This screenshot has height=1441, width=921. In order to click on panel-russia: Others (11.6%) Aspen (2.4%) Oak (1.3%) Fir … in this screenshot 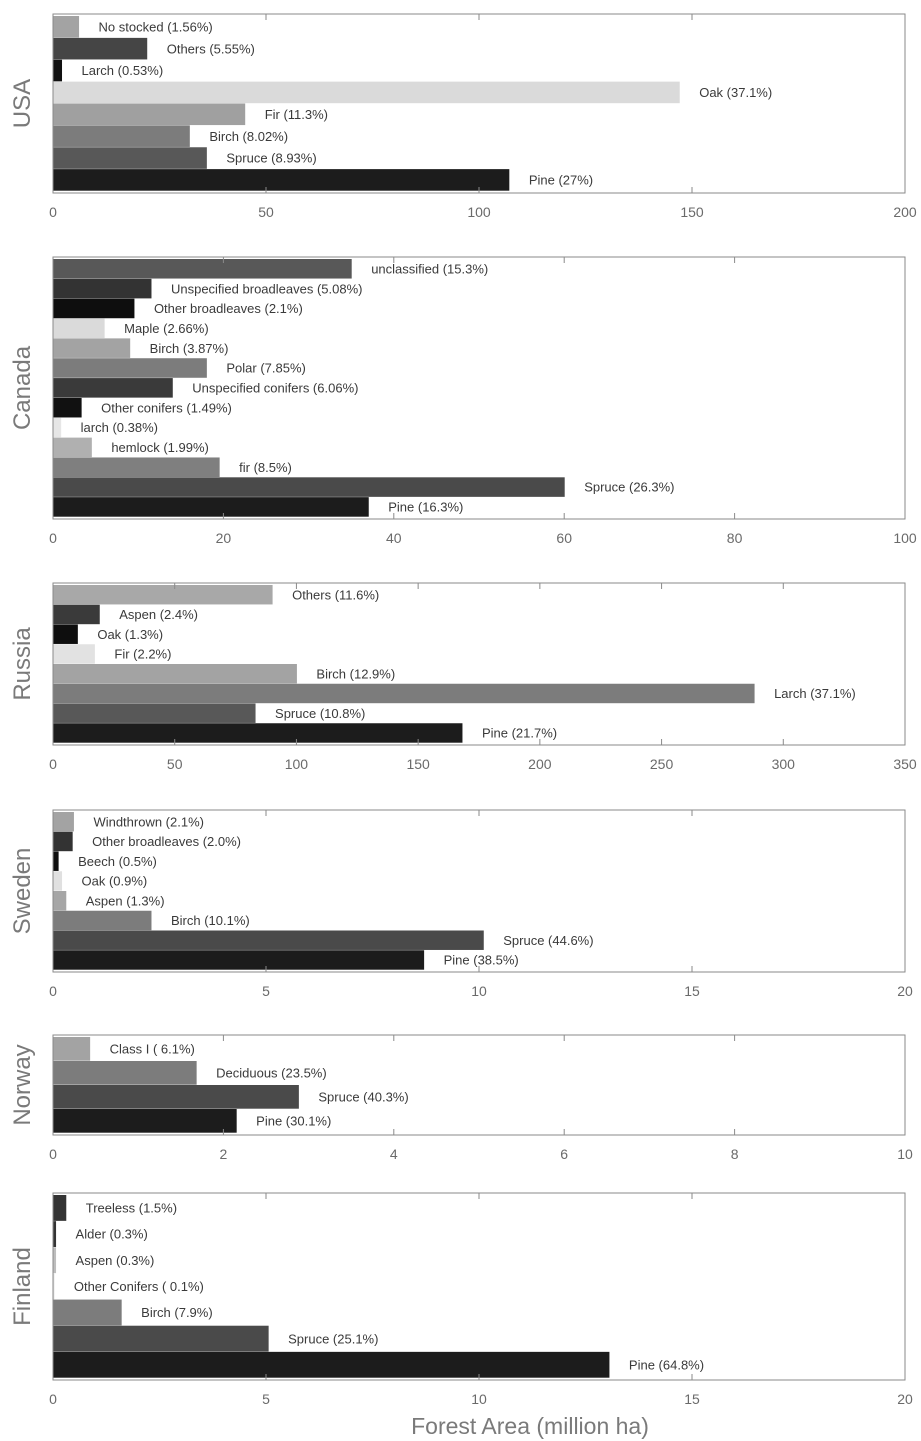, I will do `click(463, 677)`.